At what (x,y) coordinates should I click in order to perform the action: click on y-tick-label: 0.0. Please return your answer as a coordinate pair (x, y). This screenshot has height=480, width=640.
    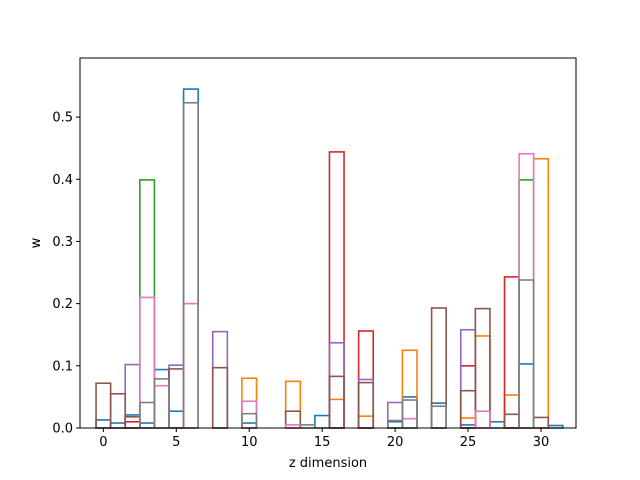
    Looking at the image, I should click on (62, 429).